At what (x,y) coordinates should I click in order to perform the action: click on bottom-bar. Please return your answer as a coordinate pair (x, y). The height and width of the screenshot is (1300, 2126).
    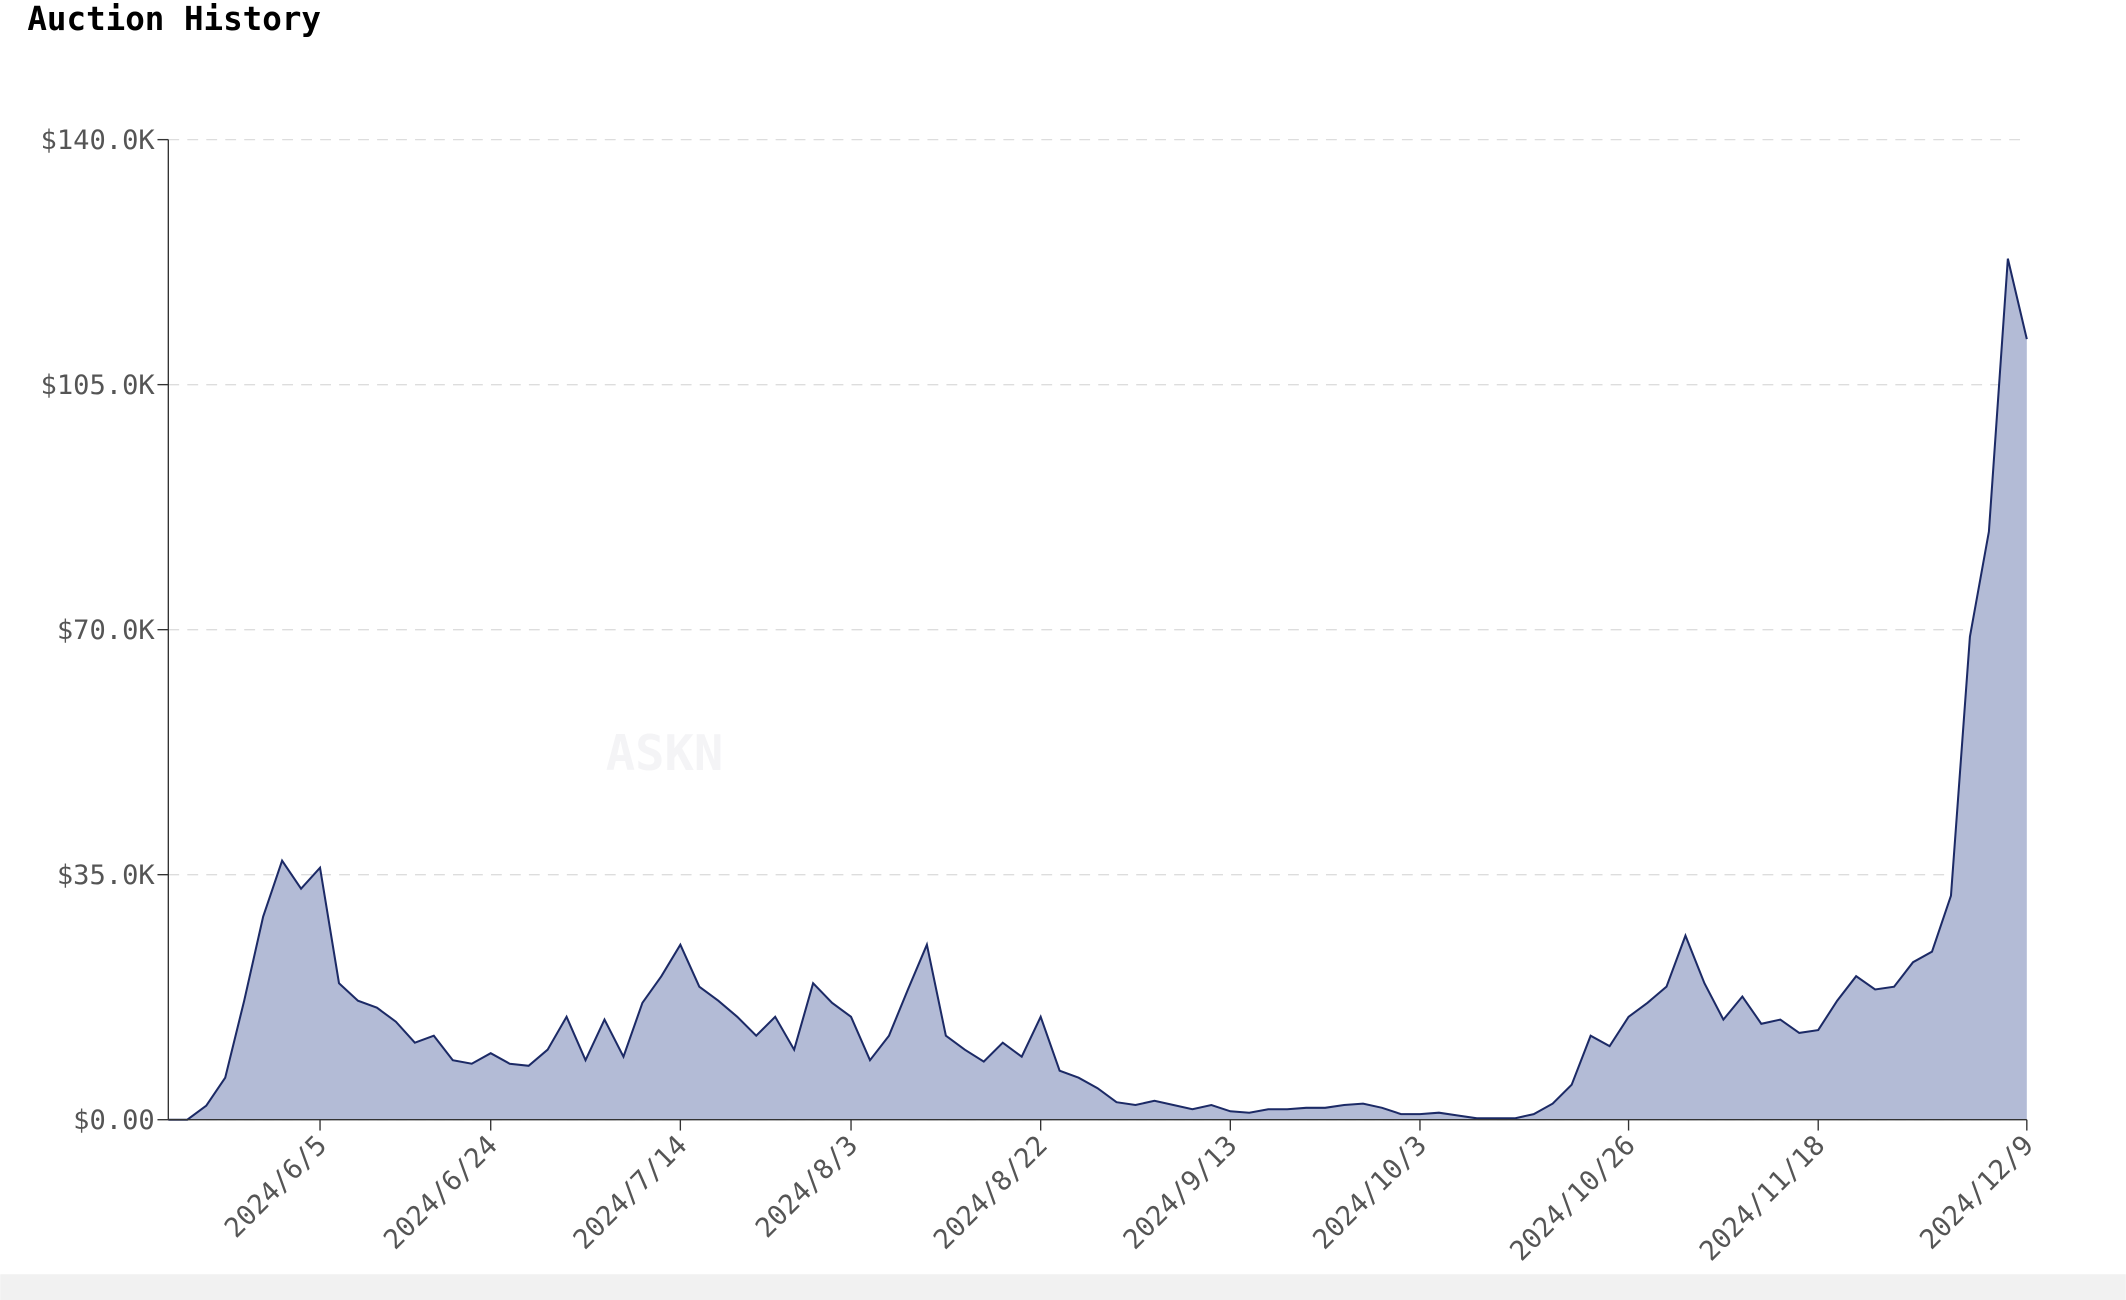
    Looking at the image, I should click on (1063, 1287).